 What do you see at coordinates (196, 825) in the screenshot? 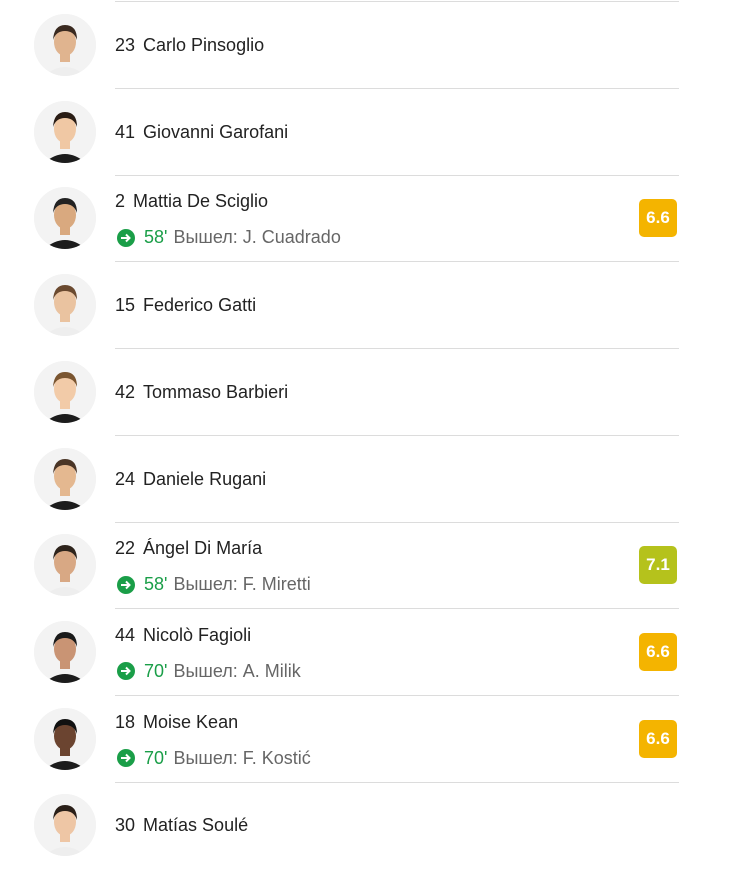
I see `player-name: Matías Soulé` at bounding box center [196, 825].